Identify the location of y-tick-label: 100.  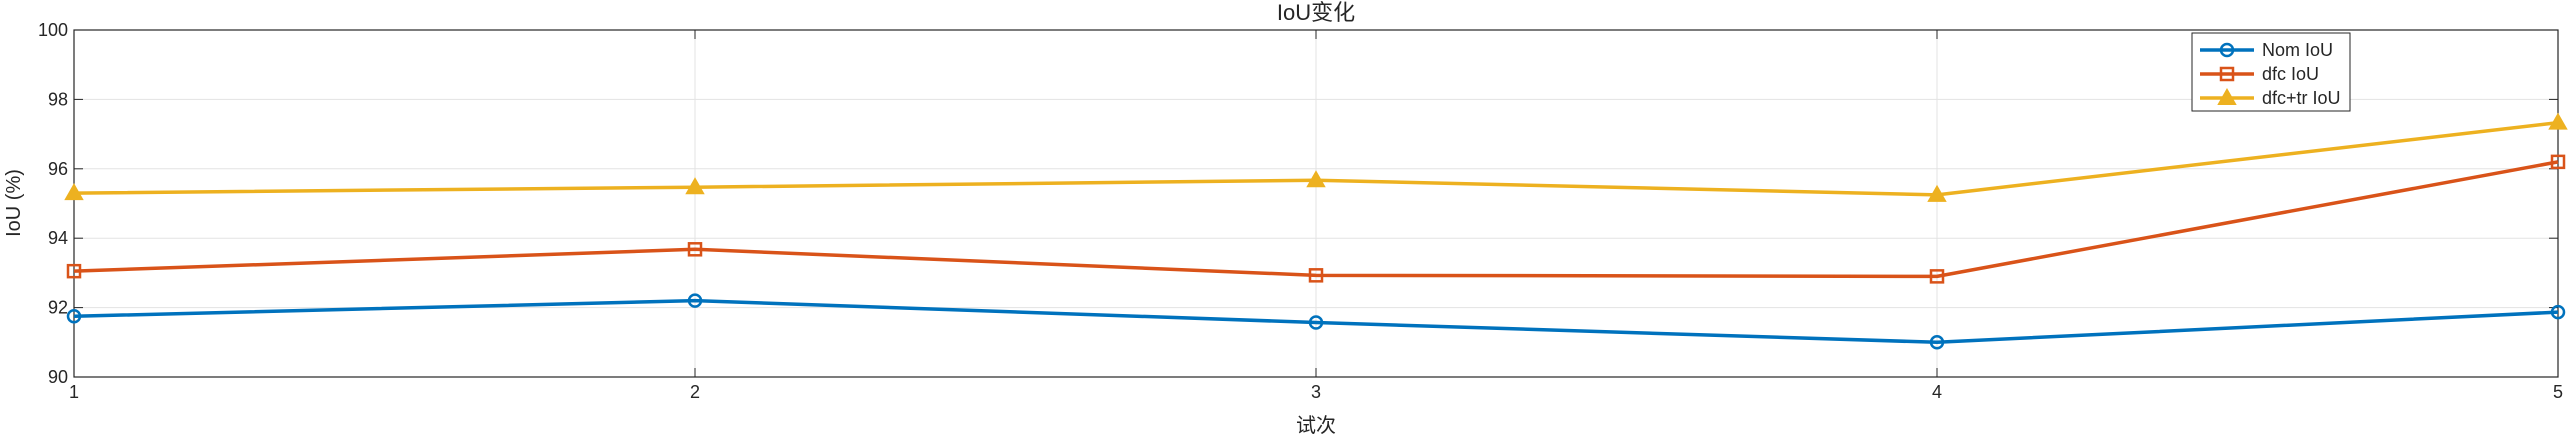
(53, 30).